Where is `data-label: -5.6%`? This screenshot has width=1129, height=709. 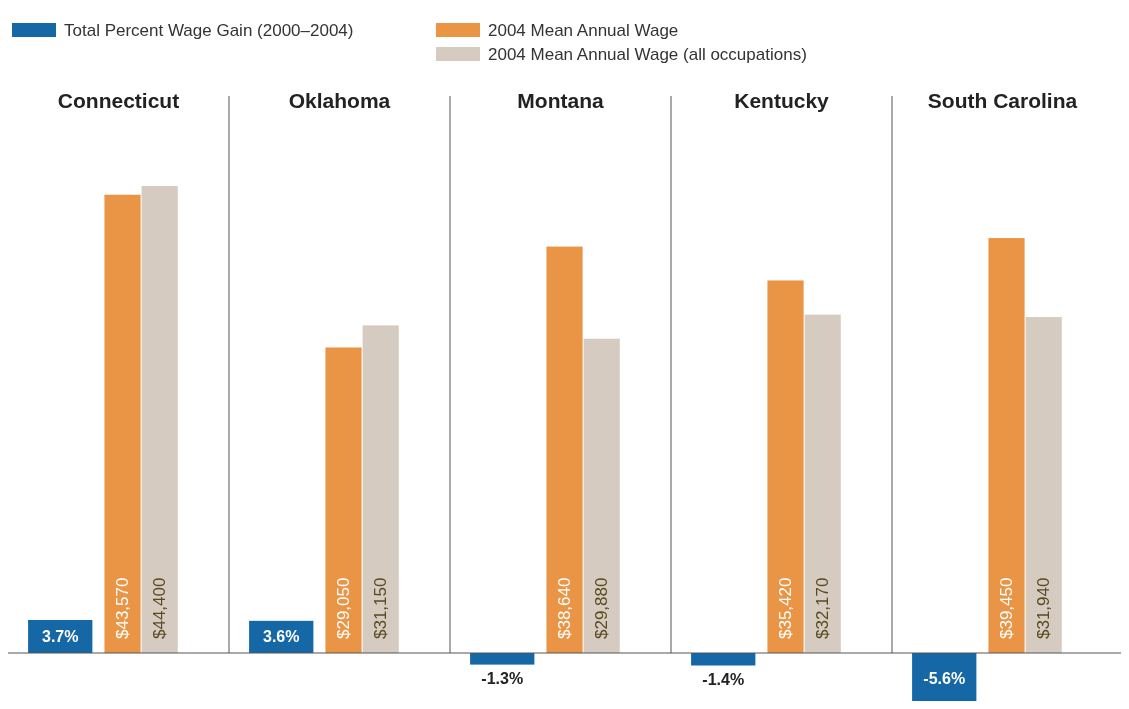 data-label: -5.6% is located at coordinates (944, 678).